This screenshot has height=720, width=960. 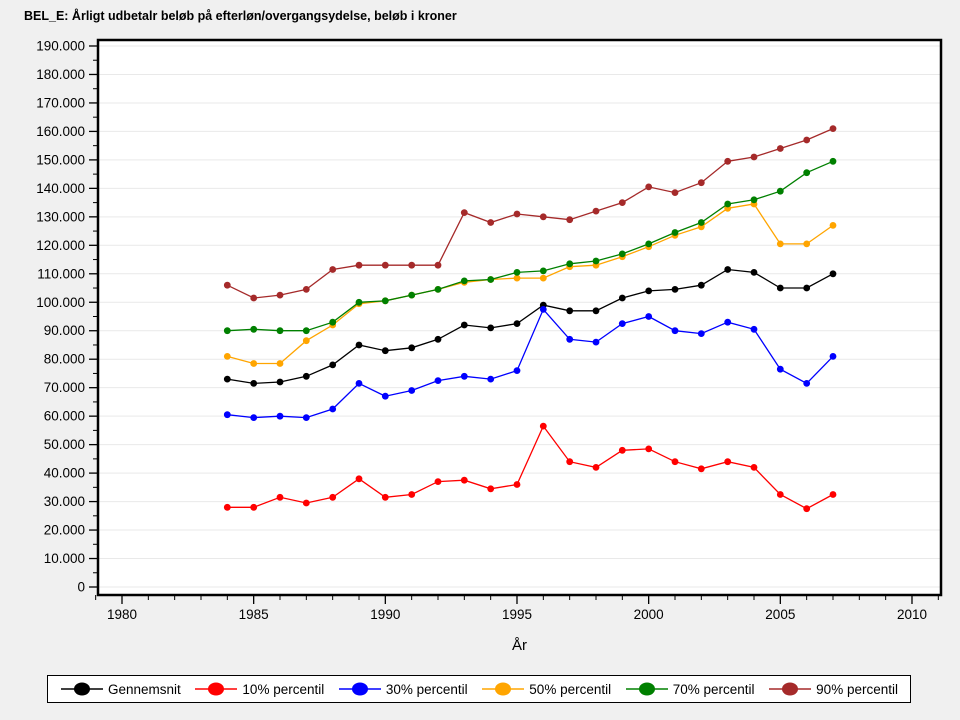 What do you see at coordinates (403, 689) in the screenshot?
I see `legend-item-30-percentil: 30% percentil` at bounding box center [403, 689].